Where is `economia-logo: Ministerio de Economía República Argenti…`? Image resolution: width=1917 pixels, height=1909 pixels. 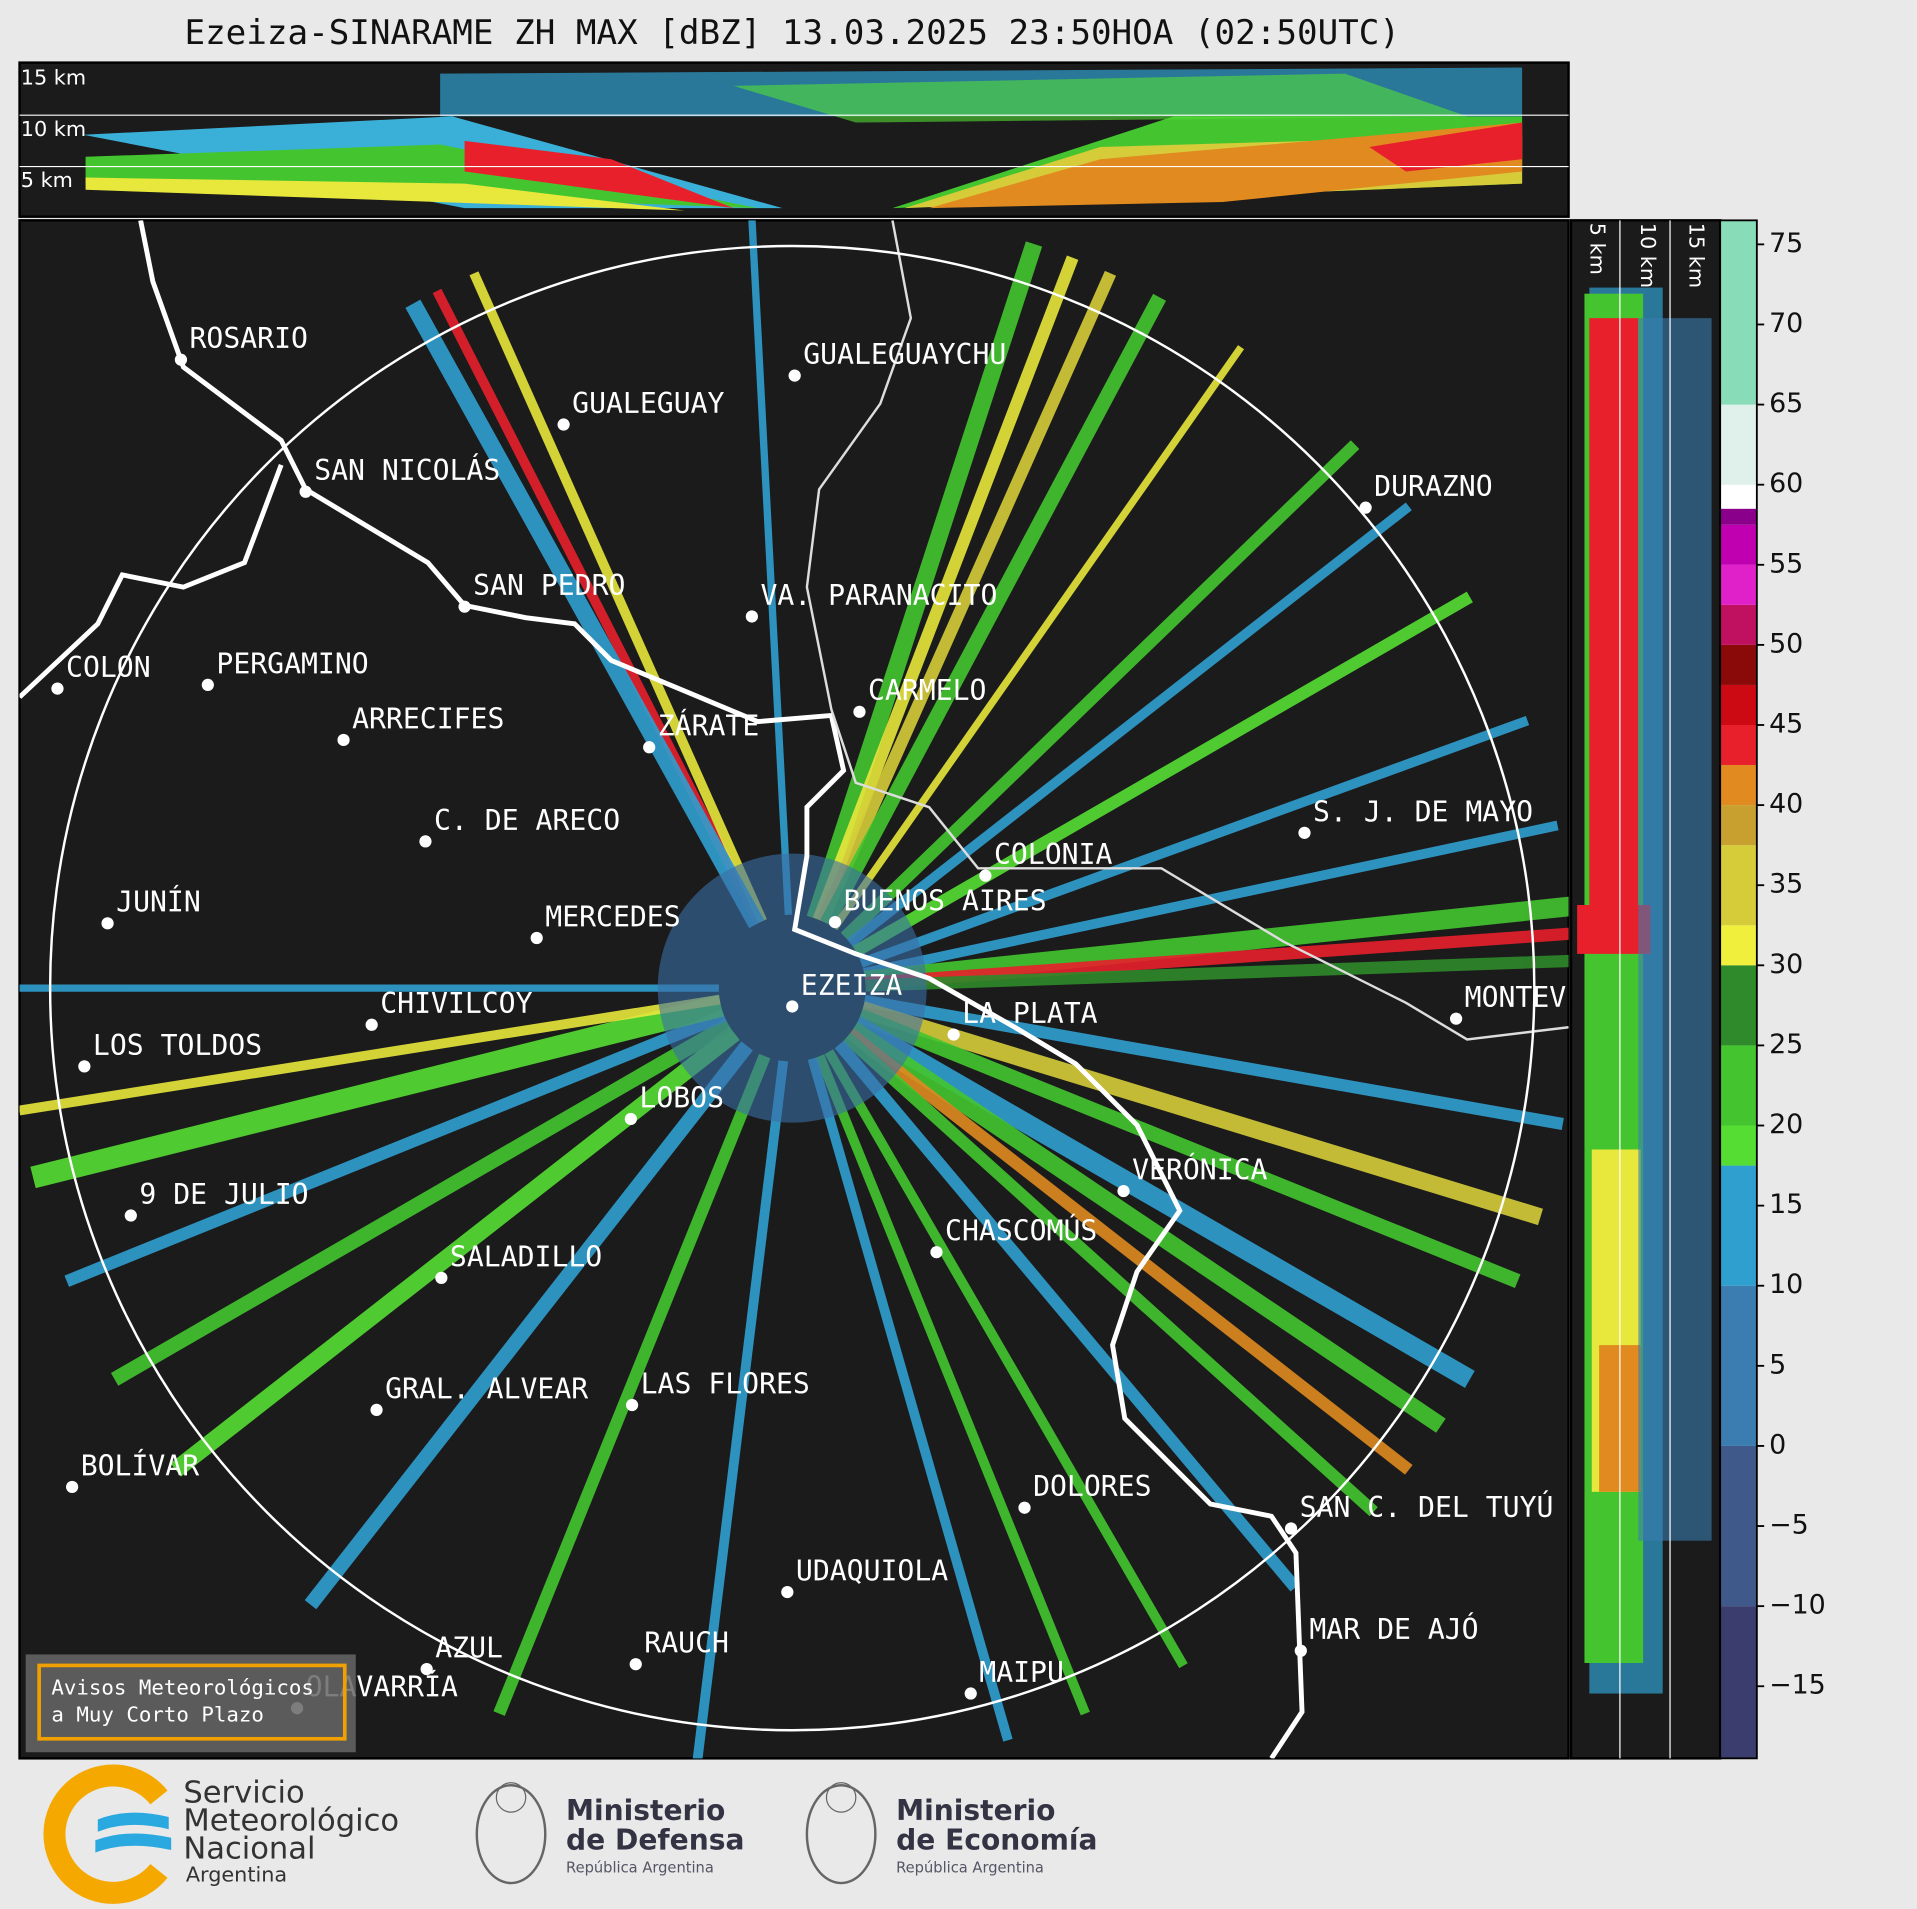
economia-logo: Ministerio de Economía República Argenti… is located at coordinates (951, 1833).